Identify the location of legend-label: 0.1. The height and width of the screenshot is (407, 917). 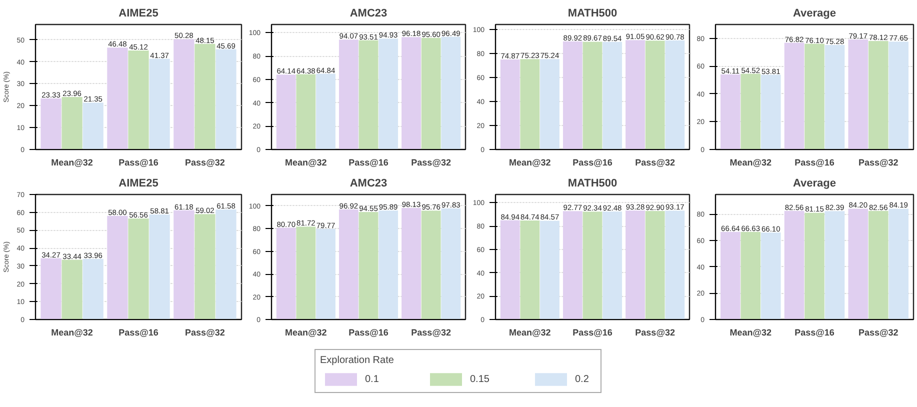
(372, 379).